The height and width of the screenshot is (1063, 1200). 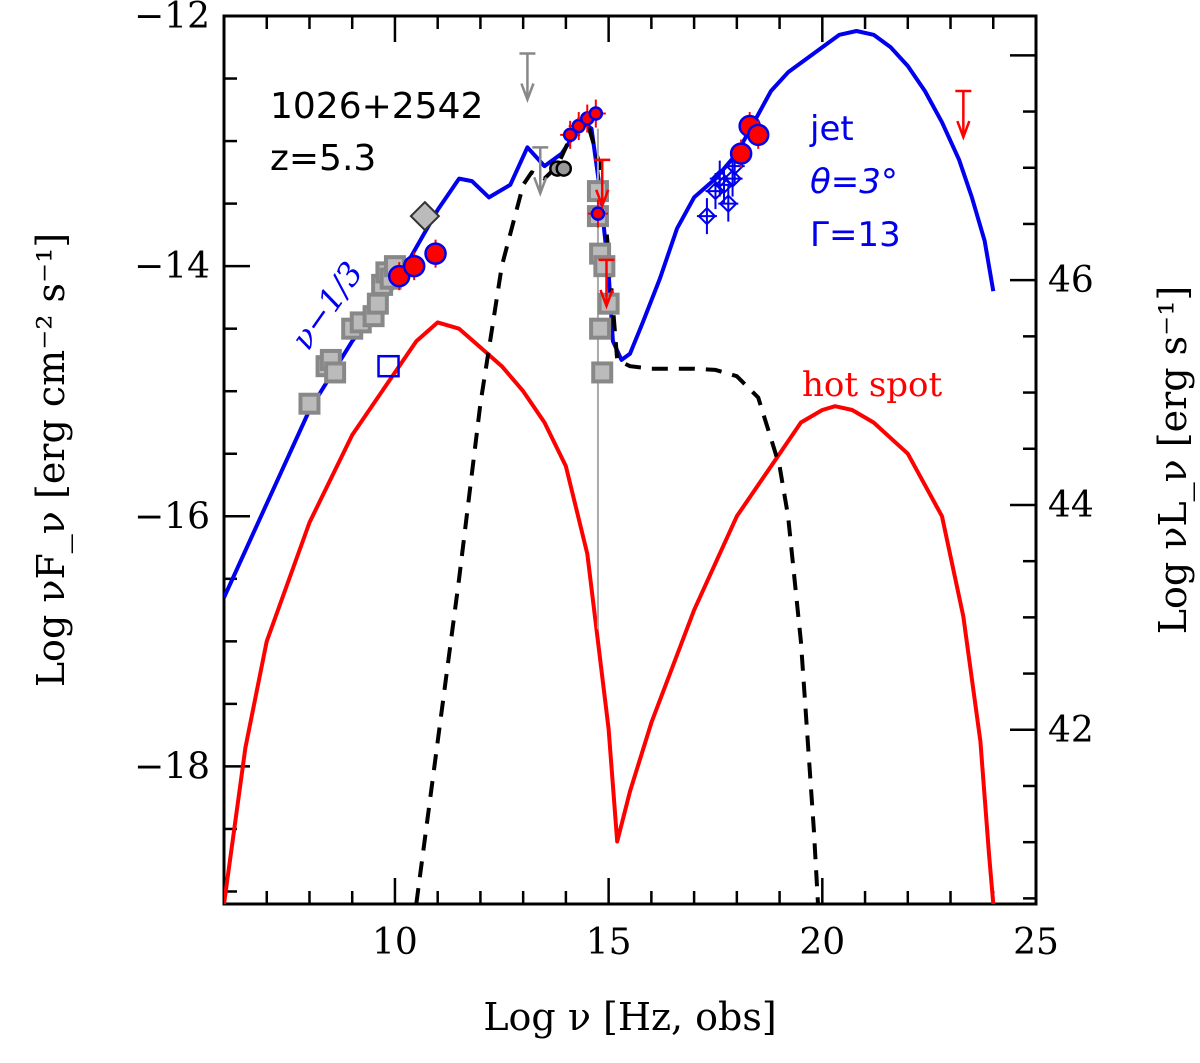 What do you see at coordinates (172, 766) in the screenshot?
I see `y-tick-label-left: −18` at bounding box center [172, 766].